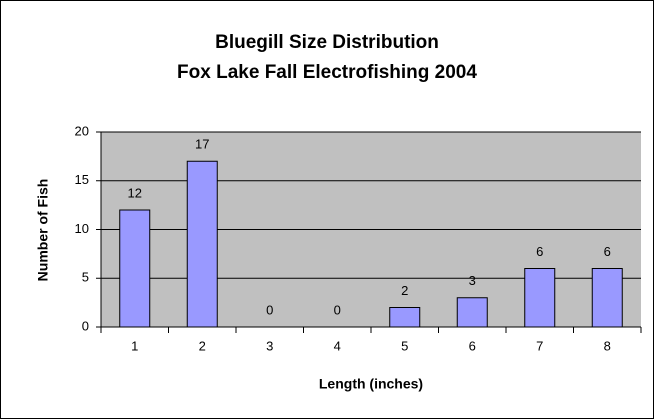  I want to click on data-label: 12, so click(135, 192).